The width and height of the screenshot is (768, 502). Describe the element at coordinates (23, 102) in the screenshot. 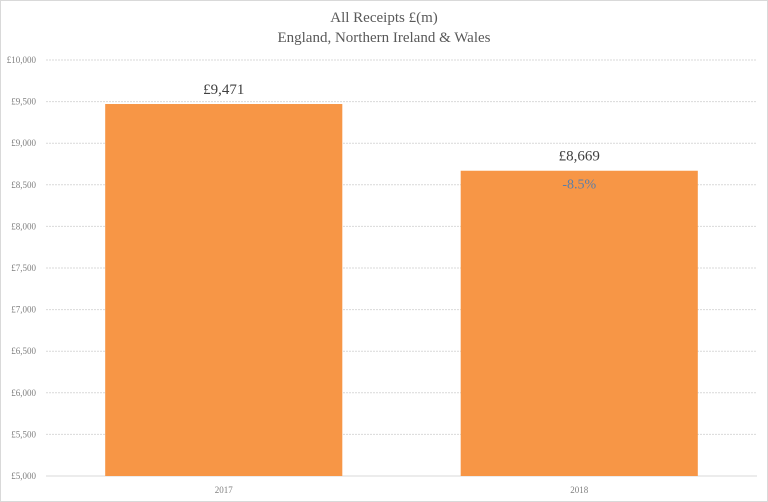

I see `y-tick-label: £9,500` at that location.